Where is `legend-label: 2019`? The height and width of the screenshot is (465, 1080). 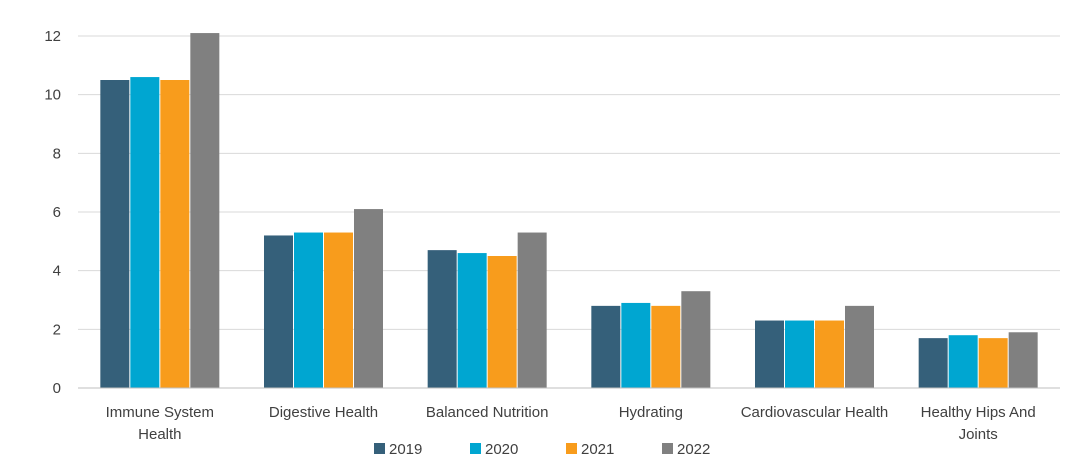 legend-label: 2019 is located at coordinates (405, 449).